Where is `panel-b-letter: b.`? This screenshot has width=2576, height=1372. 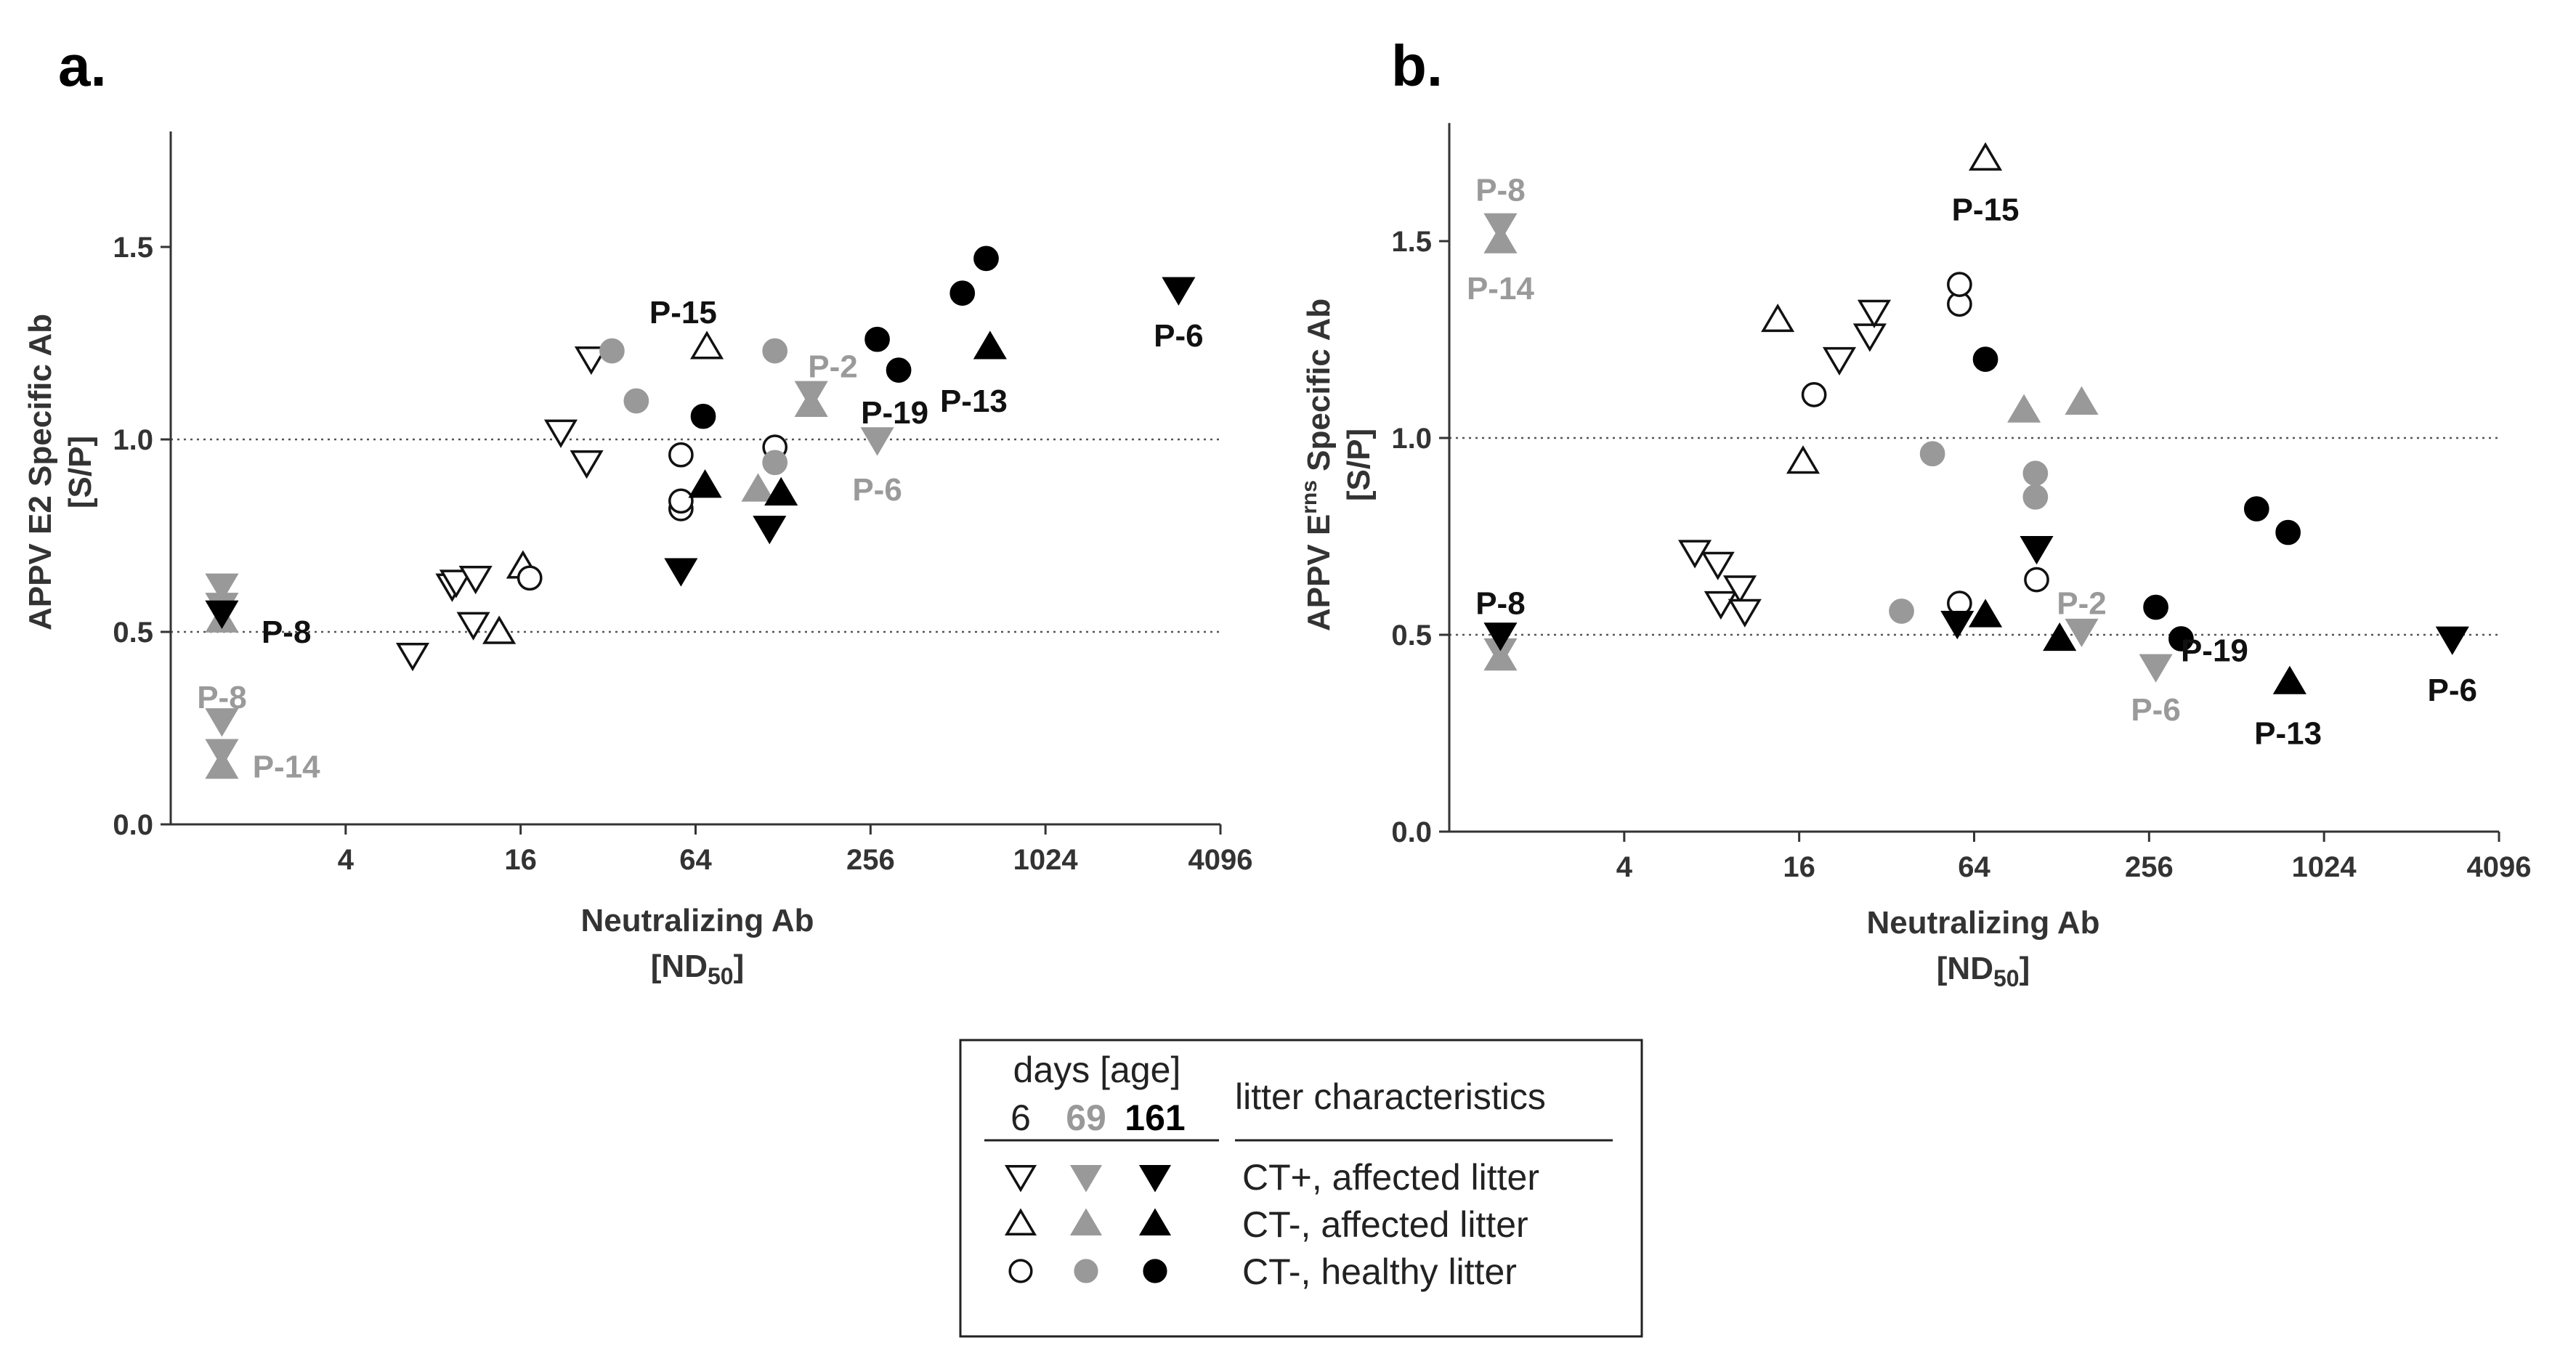
panel-b-letter: b. is located at coordinates (1417, 65).